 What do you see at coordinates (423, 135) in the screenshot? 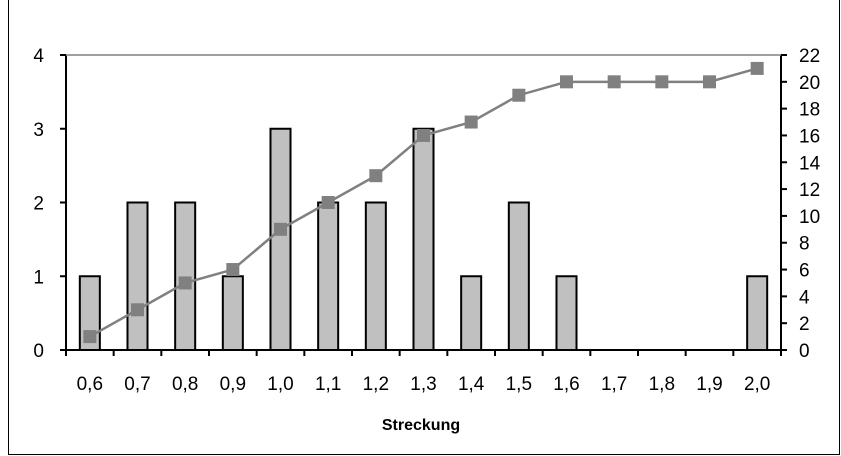
I see `line-point-1,3` at bounding box center [423, 135].